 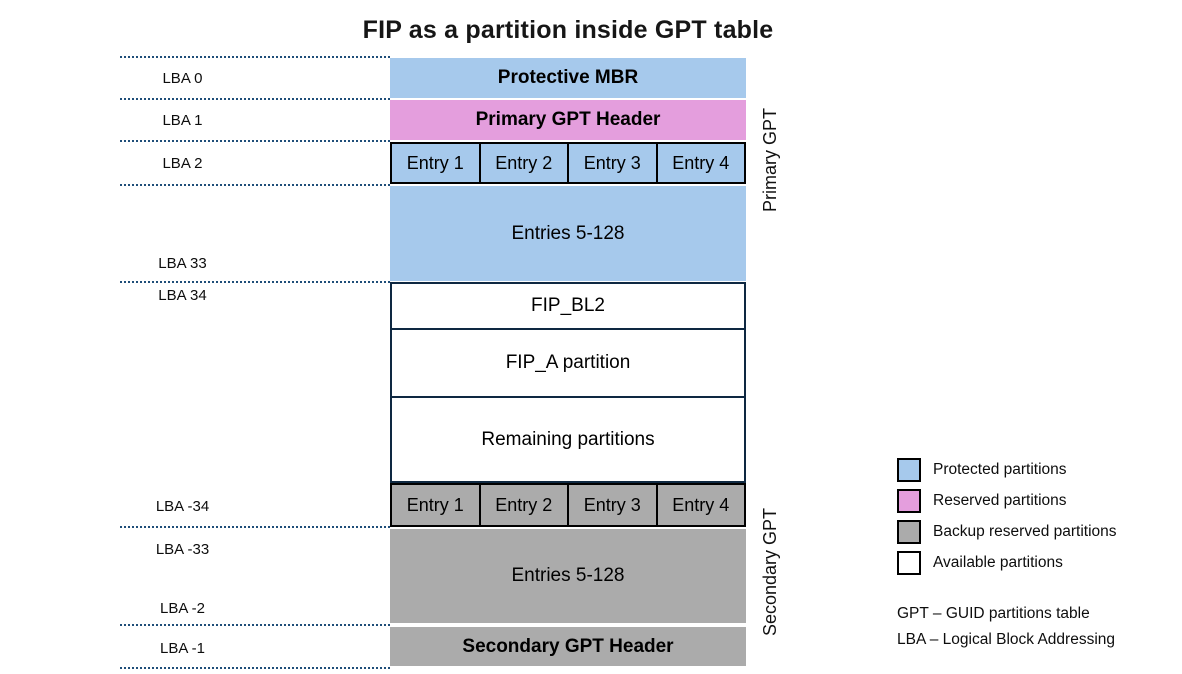 What do you see at coordinates (182, 120) in the screenshot?
I see `lba-label-1: LBA 1` at bounding box center [182, 120].